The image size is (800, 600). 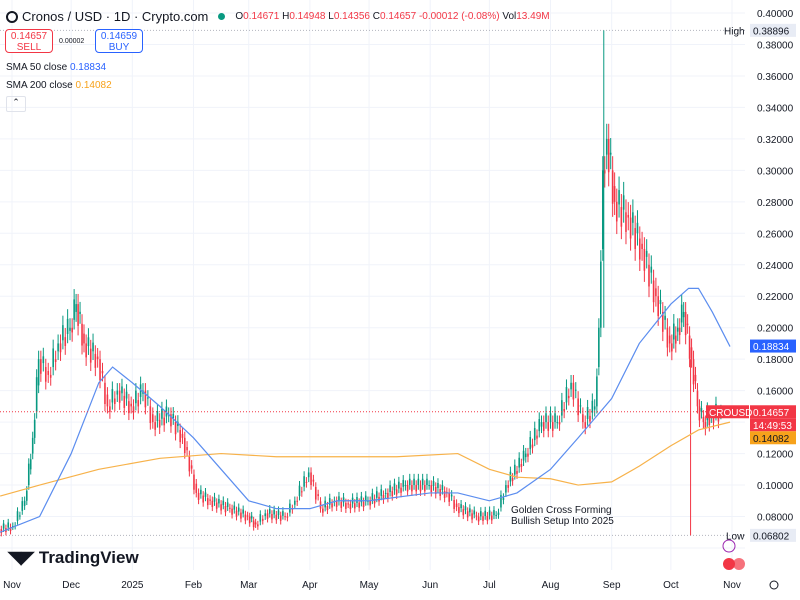 What do you see at coordinates (132, 585) in the screenshot?
I see `x-tick-label: 2025` at bounding box center [132, 585].